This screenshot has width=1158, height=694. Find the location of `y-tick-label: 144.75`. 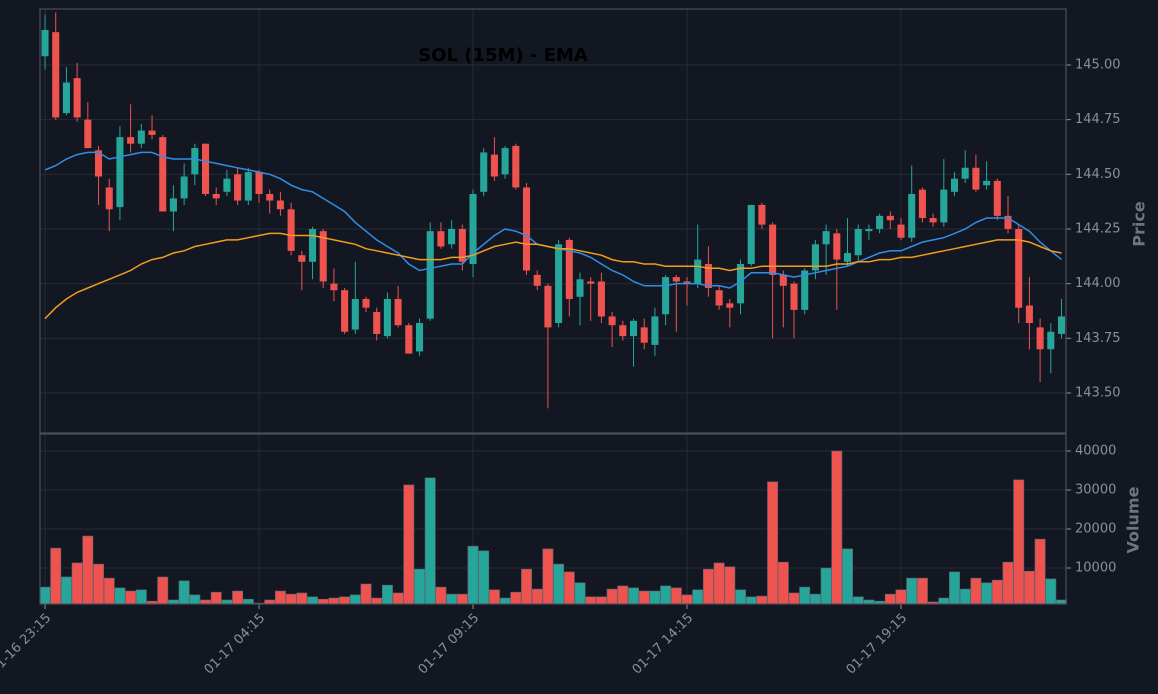

y-tick-label: 144.75 is located at coordinates (1098, 119).